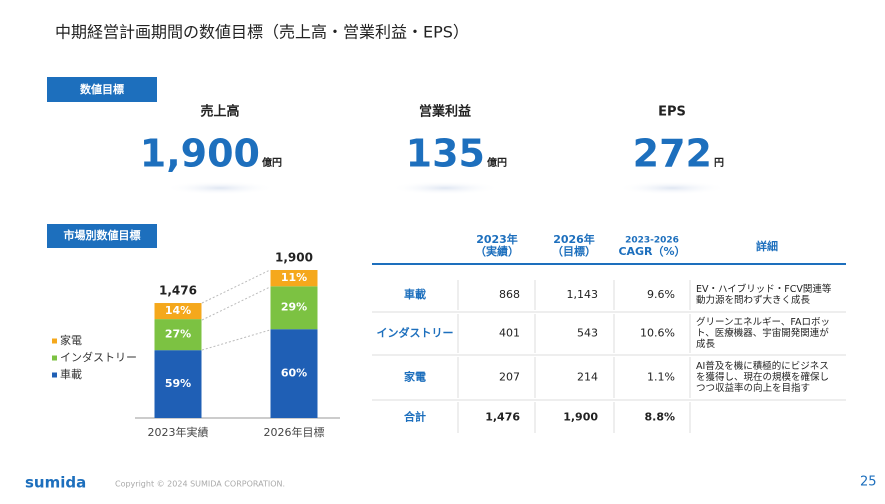 The width and height of the screenshot is (885, 504). I want to click on cell: 207, so click(509, 377).